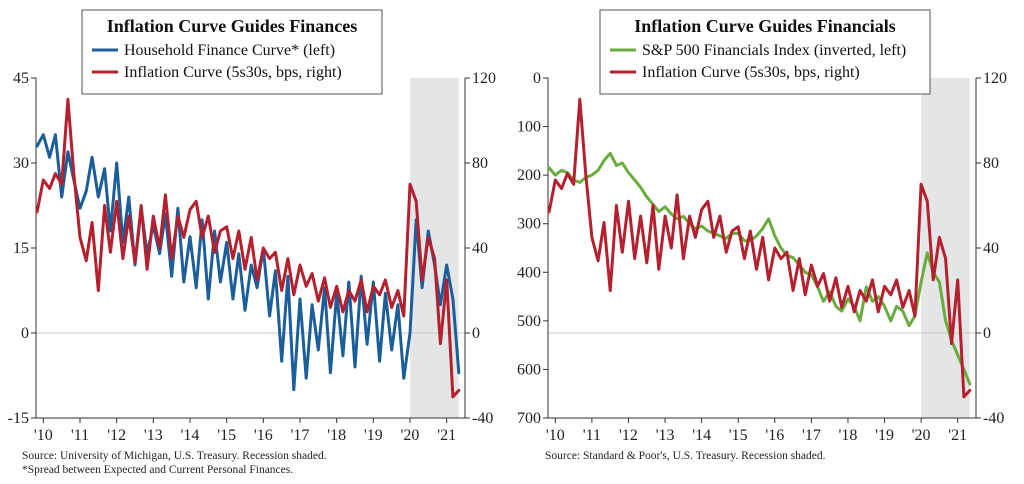 This screenshot has width=1024, height=484. I want to click on left-tick-label: 200, so click(529, 175).